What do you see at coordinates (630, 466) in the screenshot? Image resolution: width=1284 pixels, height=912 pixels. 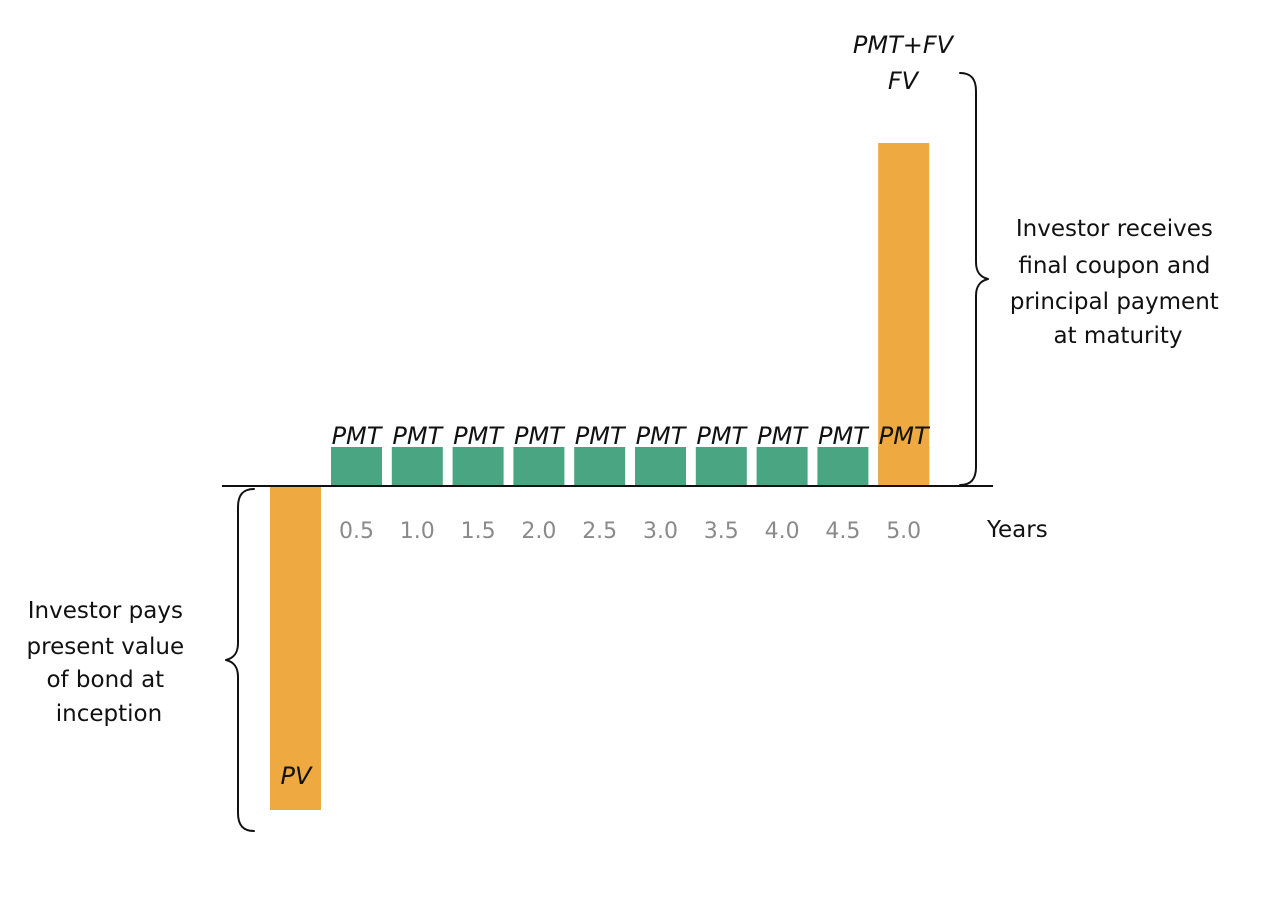 I see `coupon-bars` at bounding box center [630, 466].